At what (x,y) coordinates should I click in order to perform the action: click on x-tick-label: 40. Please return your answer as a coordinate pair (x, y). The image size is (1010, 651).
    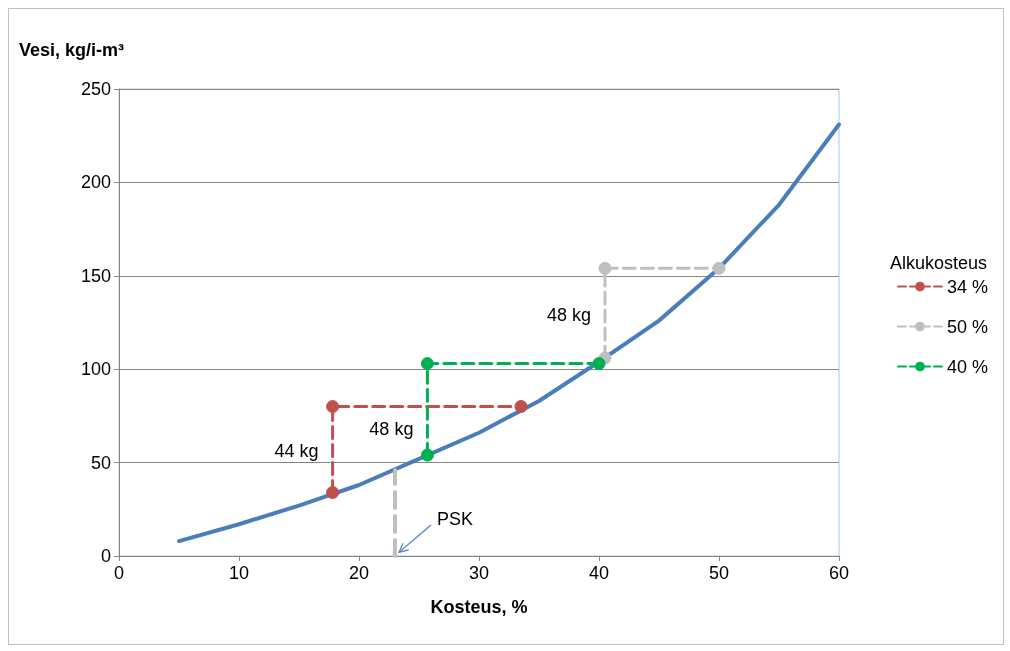
    Looking at the image, I should click on (599, 573).